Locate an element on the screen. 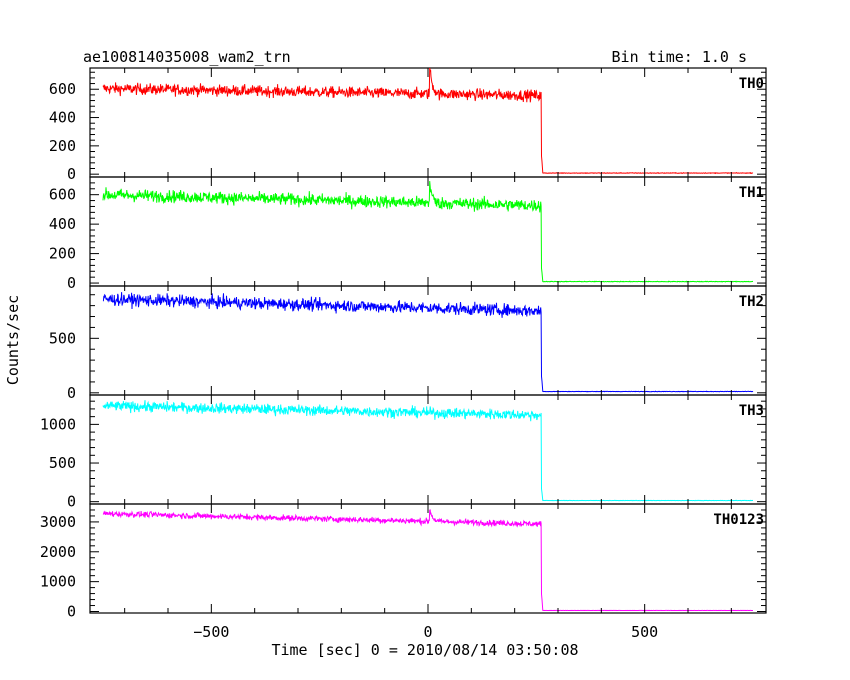 The width and height of the screenshot is (850, 680). panel-label-th2: TH2 is located at coordinates (751, 302).